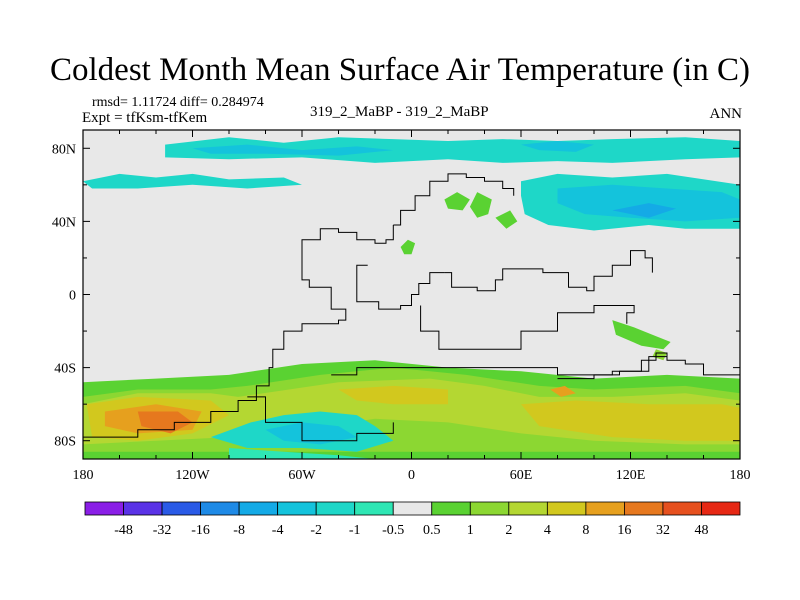 The height and width of the screenshot is (600, 800). I want to click on experiment-label: Expt = tfKsm-tfKem, so click(145, 118).